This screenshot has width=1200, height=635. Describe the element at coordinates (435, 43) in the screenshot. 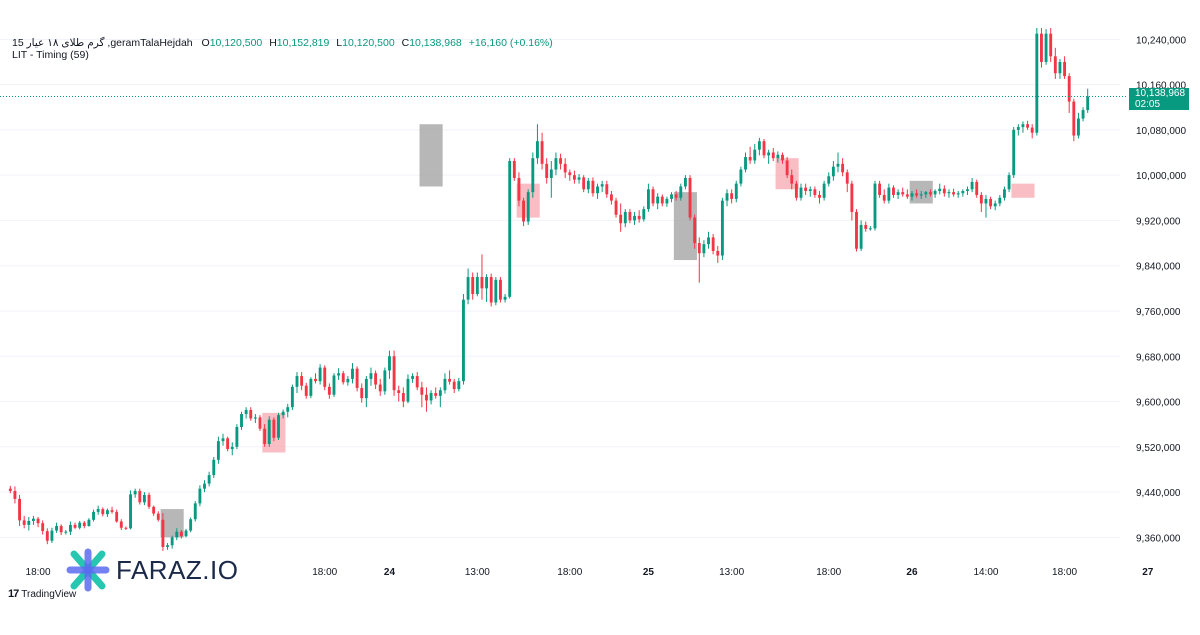

I see `close-value: 10,138,968` at that location.